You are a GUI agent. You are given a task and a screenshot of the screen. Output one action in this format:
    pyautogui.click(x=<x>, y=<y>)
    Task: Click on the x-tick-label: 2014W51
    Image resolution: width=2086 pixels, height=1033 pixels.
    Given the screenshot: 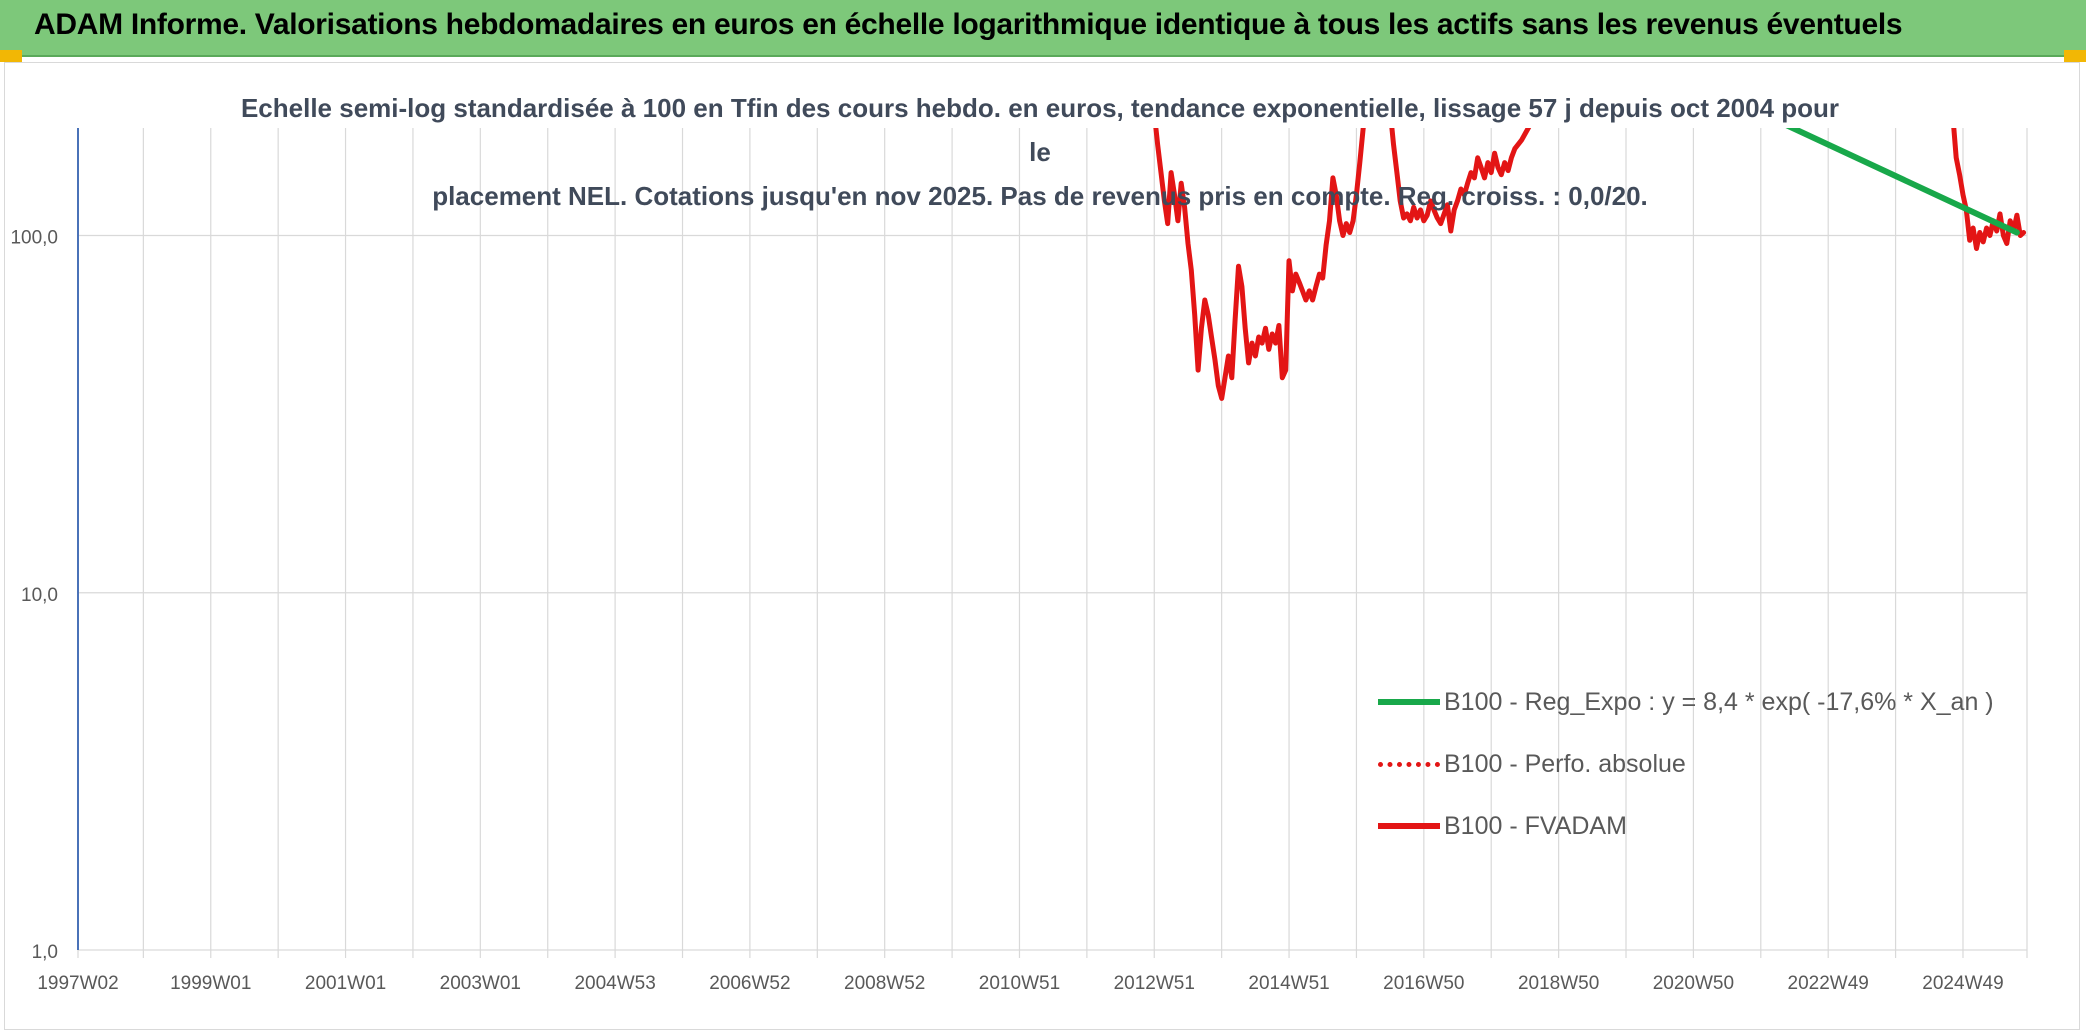 What is the action you would take?
    pyautogui.click(x=1288, y=983)
    